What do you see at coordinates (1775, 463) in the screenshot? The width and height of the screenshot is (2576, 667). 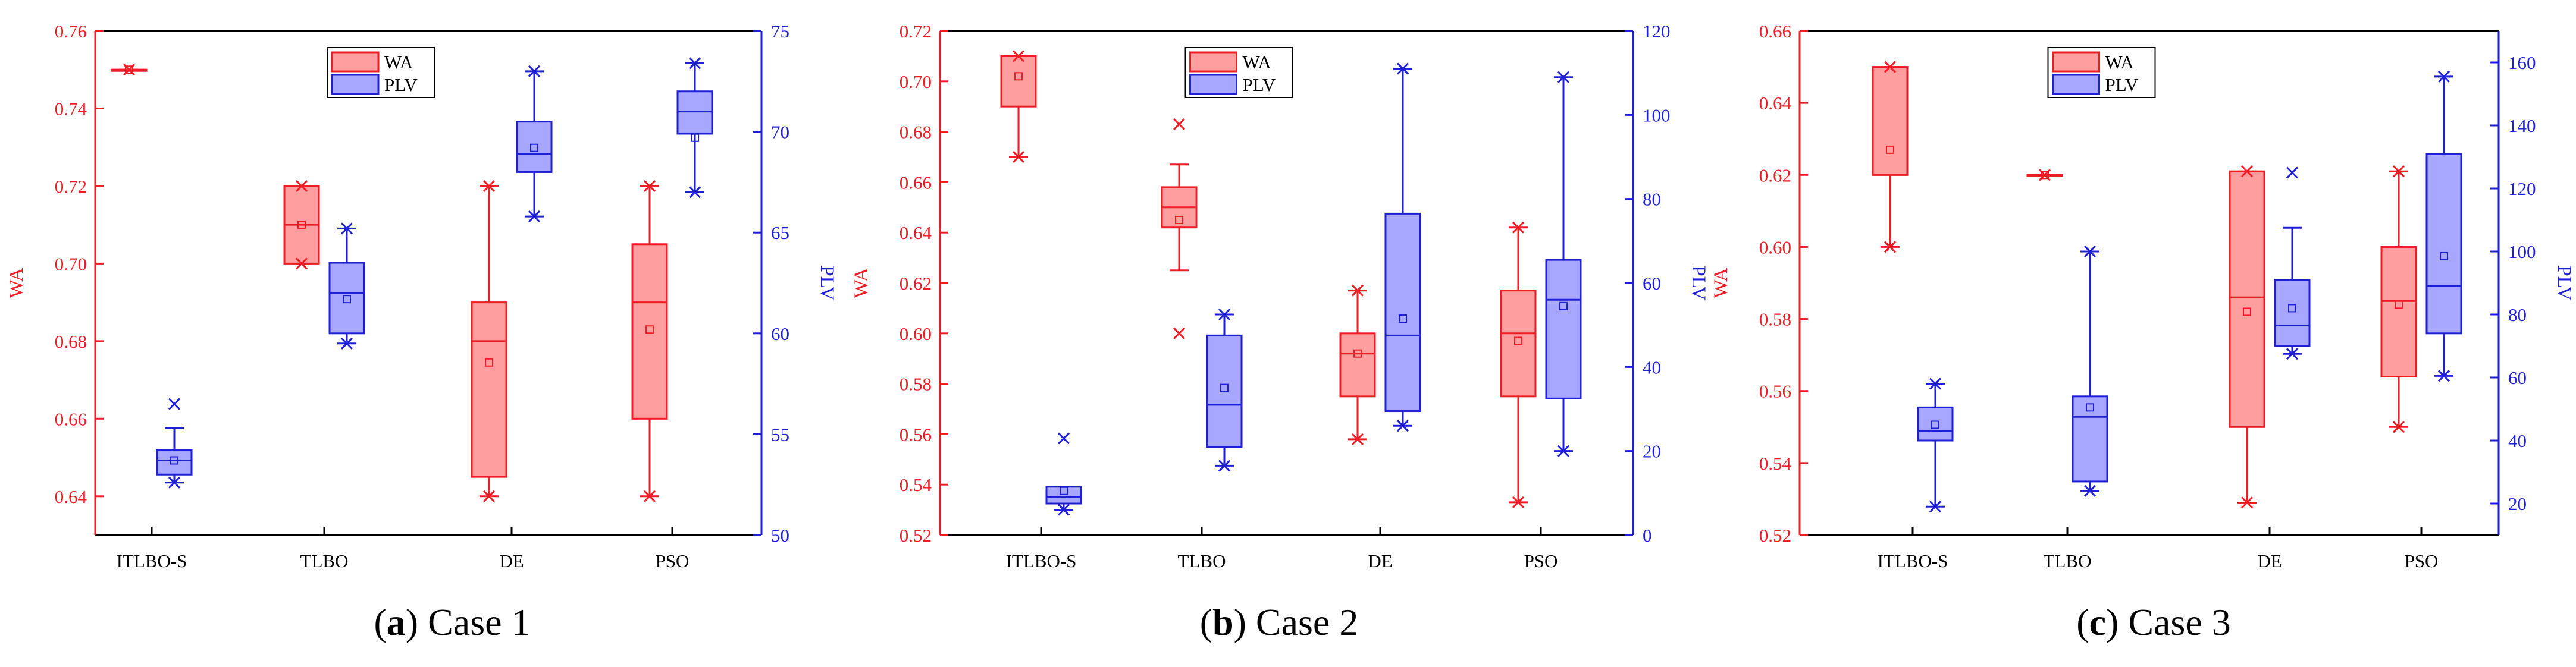 I see `left-axis-tick-label: 0.54` at bounding box center [1775, 463].